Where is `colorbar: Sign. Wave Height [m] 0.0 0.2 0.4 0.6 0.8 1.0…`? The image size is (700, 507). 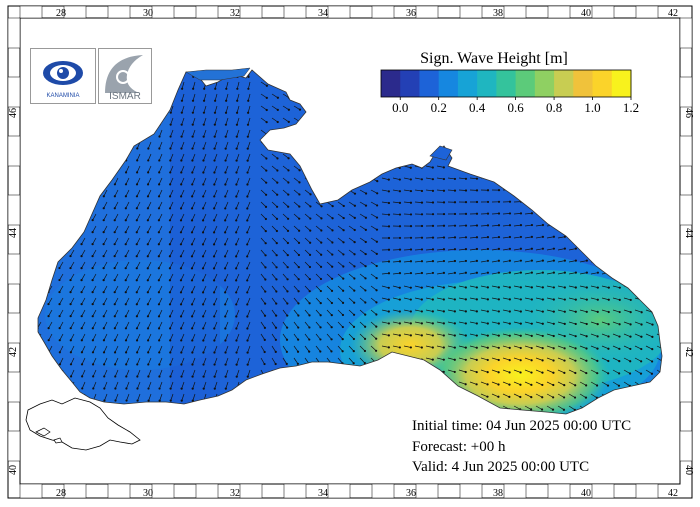 colorbar: Sign. Wave Height [m] 0.0 0.2 0.4 0.6 0.8 1.0… is located at coordinates (509, 82).